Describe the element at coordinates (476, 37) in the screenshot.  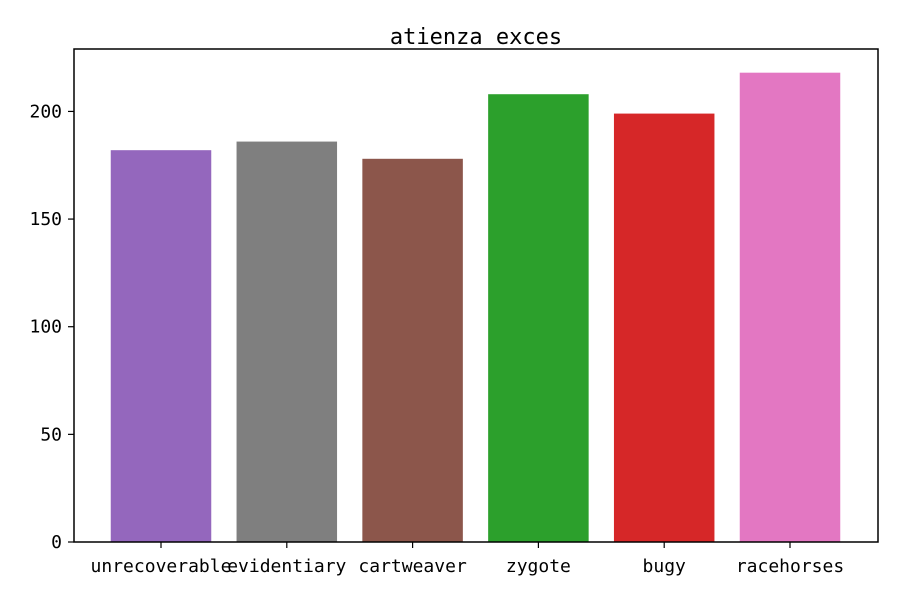
I see `chart-title: atienza exces` at that location.